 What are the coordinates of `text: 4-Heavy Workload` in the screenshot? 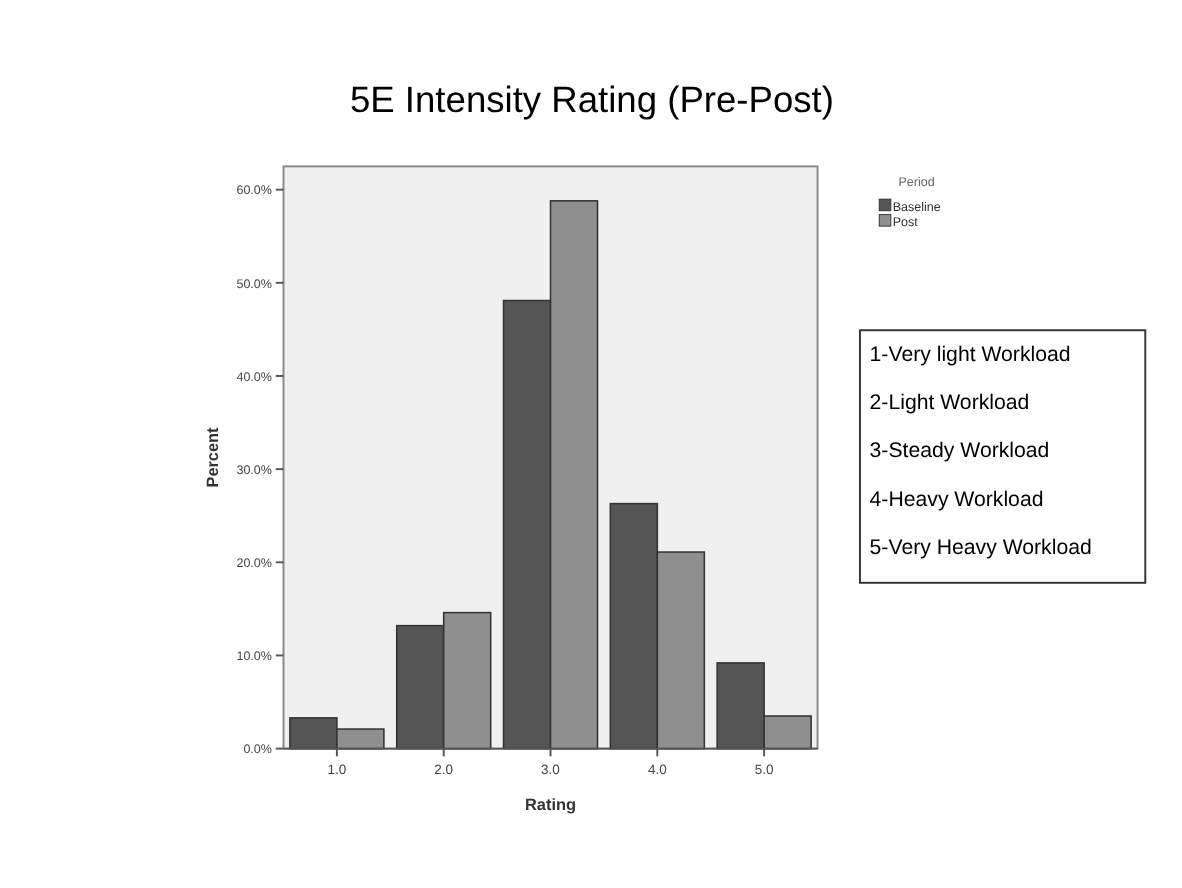 It's located at (956, 499).